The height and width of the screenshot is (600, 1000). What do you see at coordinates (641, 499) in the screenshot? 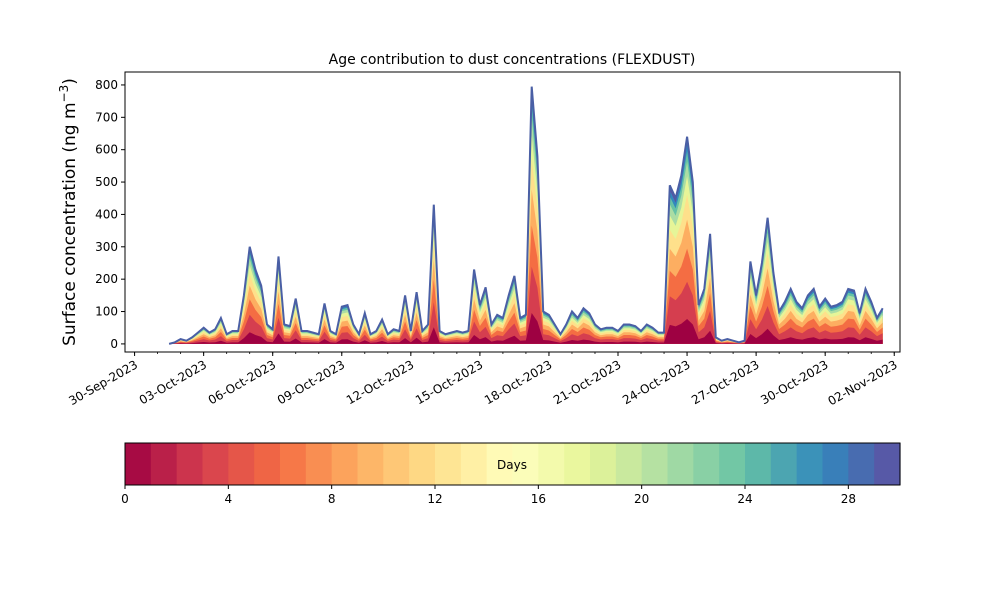
I see `colorbar-tick-label: 20` at bounding box center [641, 499].